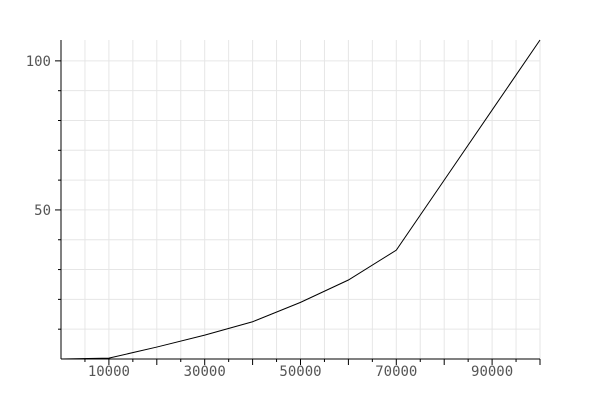  I want to click on x-tick-label: 30000, so click(205, 372).